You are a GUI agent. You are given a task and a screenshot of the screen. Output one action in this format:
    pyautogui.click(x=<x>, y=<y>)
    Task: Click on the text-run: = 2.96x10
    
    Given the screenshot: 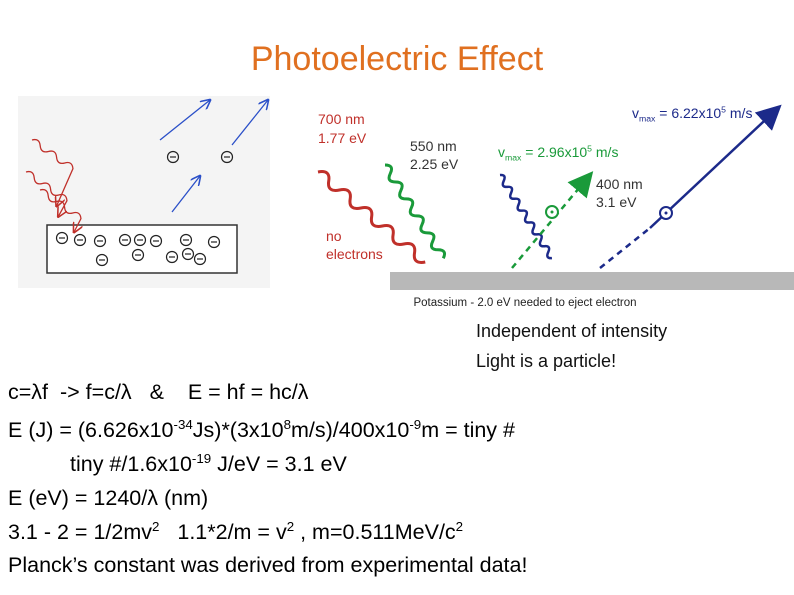 What is the action you would take?
    pyautogui.click(x=554, y=152)
    